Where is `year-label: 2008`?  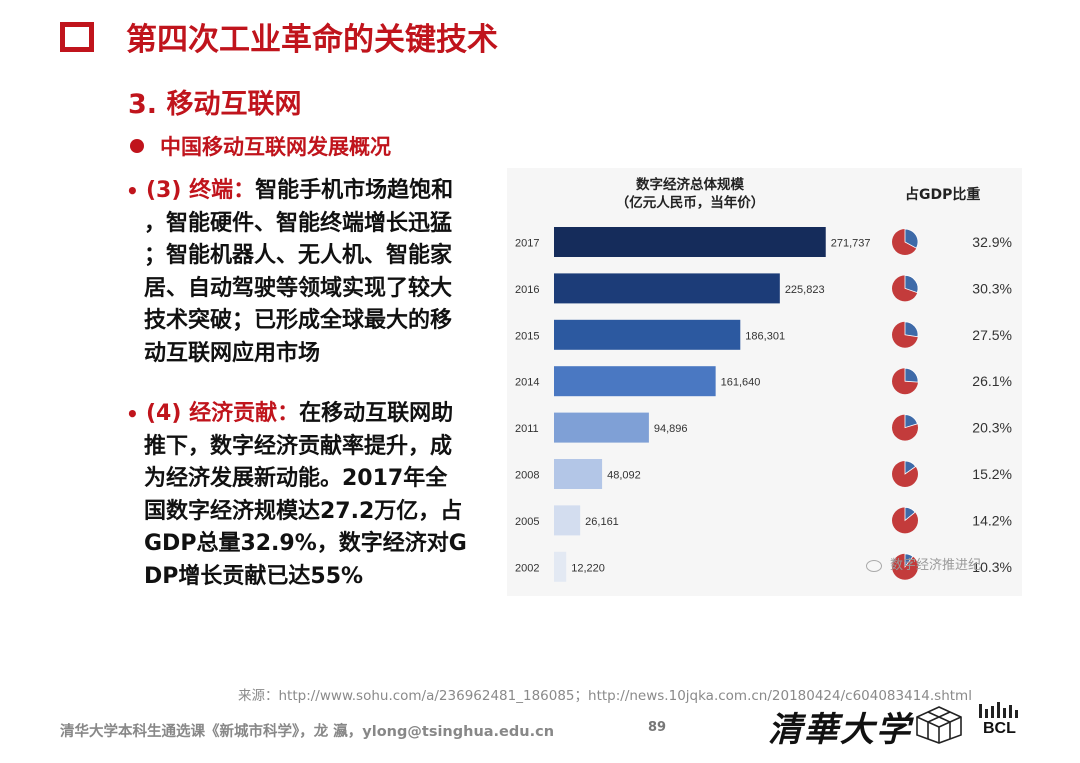 year-label: 2008 is located at coordinates (527, 476).